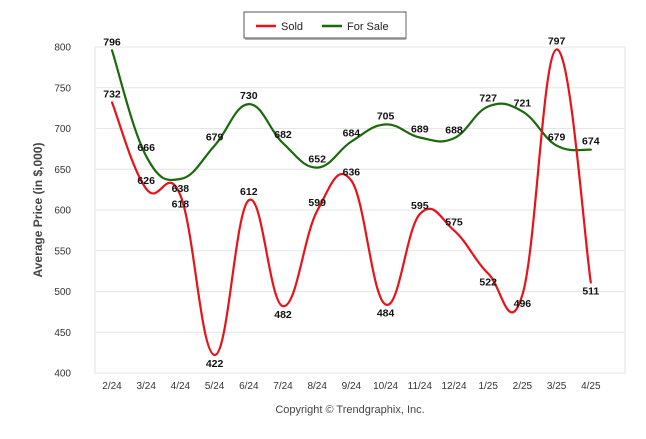 This screenshot has width=646, height=439. Describe the element at coordinates (352, 173) in the screenshot. I see `data-label: 636` at that location.